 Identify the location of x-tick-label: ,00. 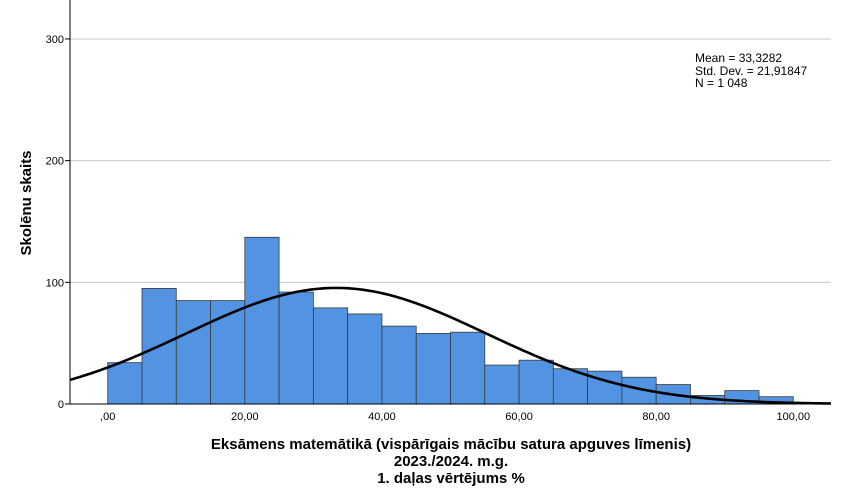
(107, 417).